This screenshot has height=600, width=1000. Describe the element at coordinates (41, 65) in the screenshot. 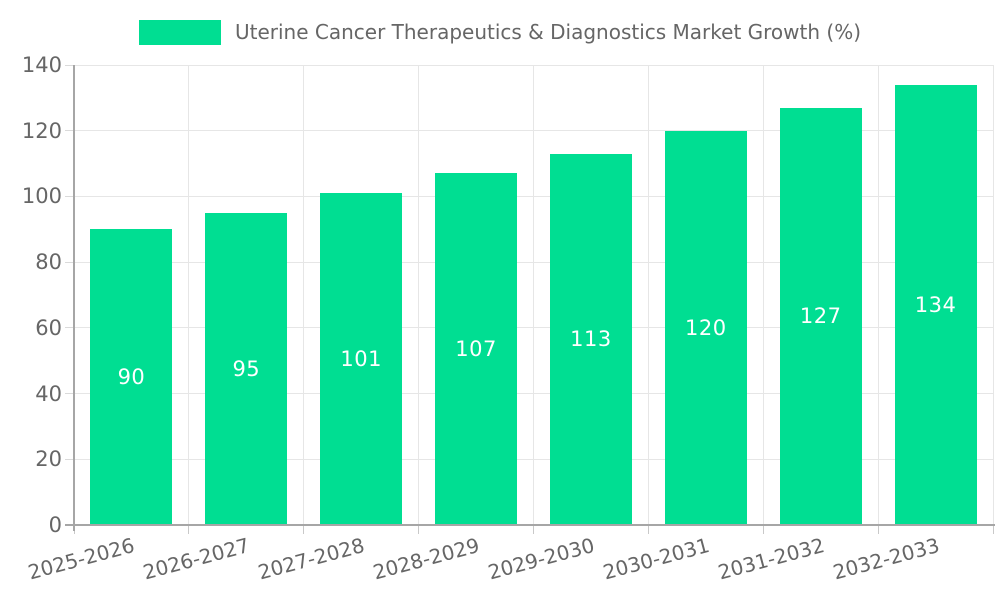

I see `y-axis-label: 140` at that location.